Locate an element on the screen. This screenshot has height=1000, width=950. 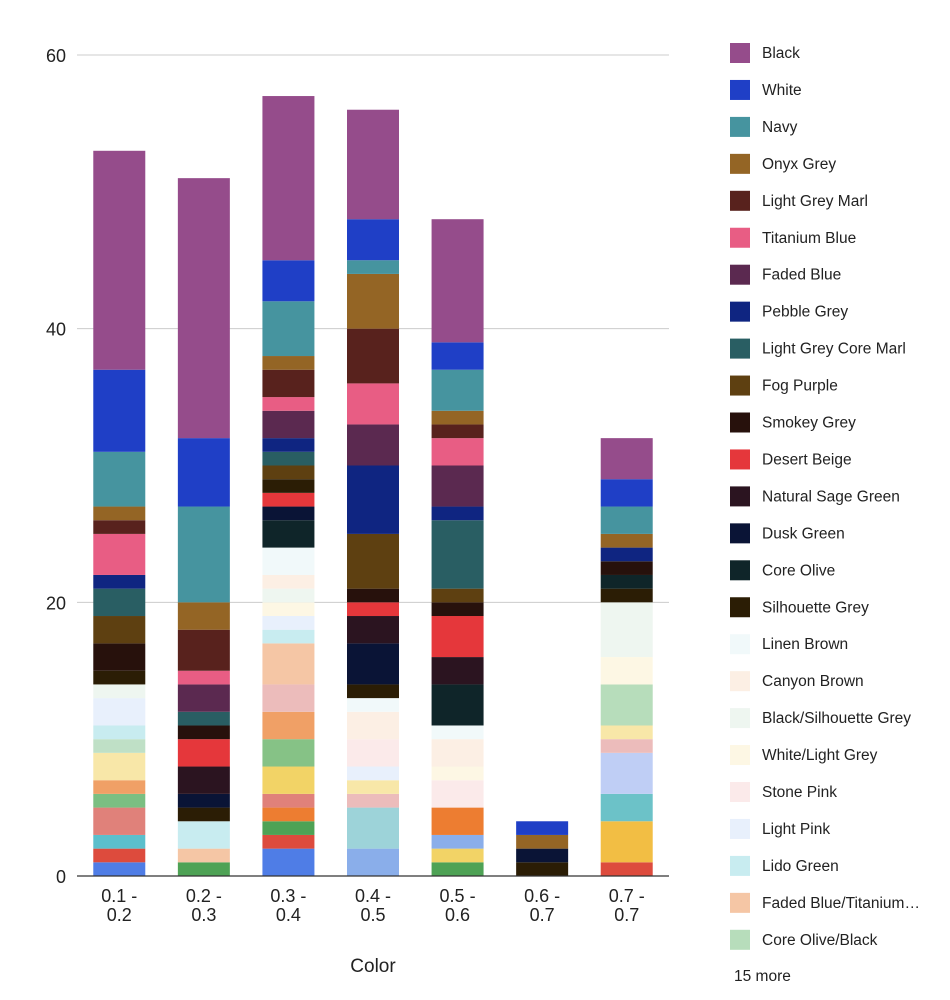
legend-item: White/Light Grey is located at coordinates (804, 755).